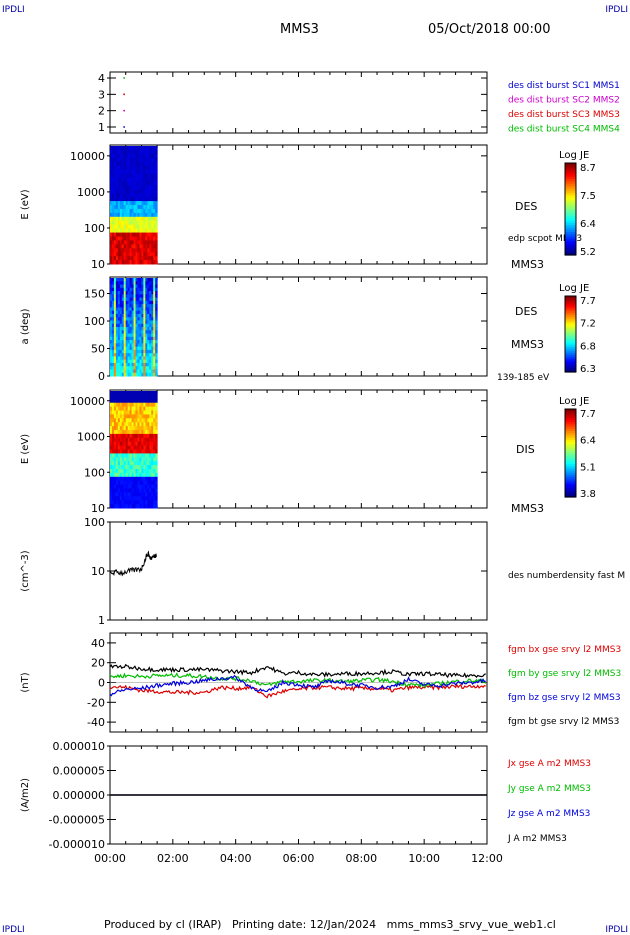 The image size is (630, 935). I want to click on dis-energy-panel-colorbar-cell, so click(570, 426).